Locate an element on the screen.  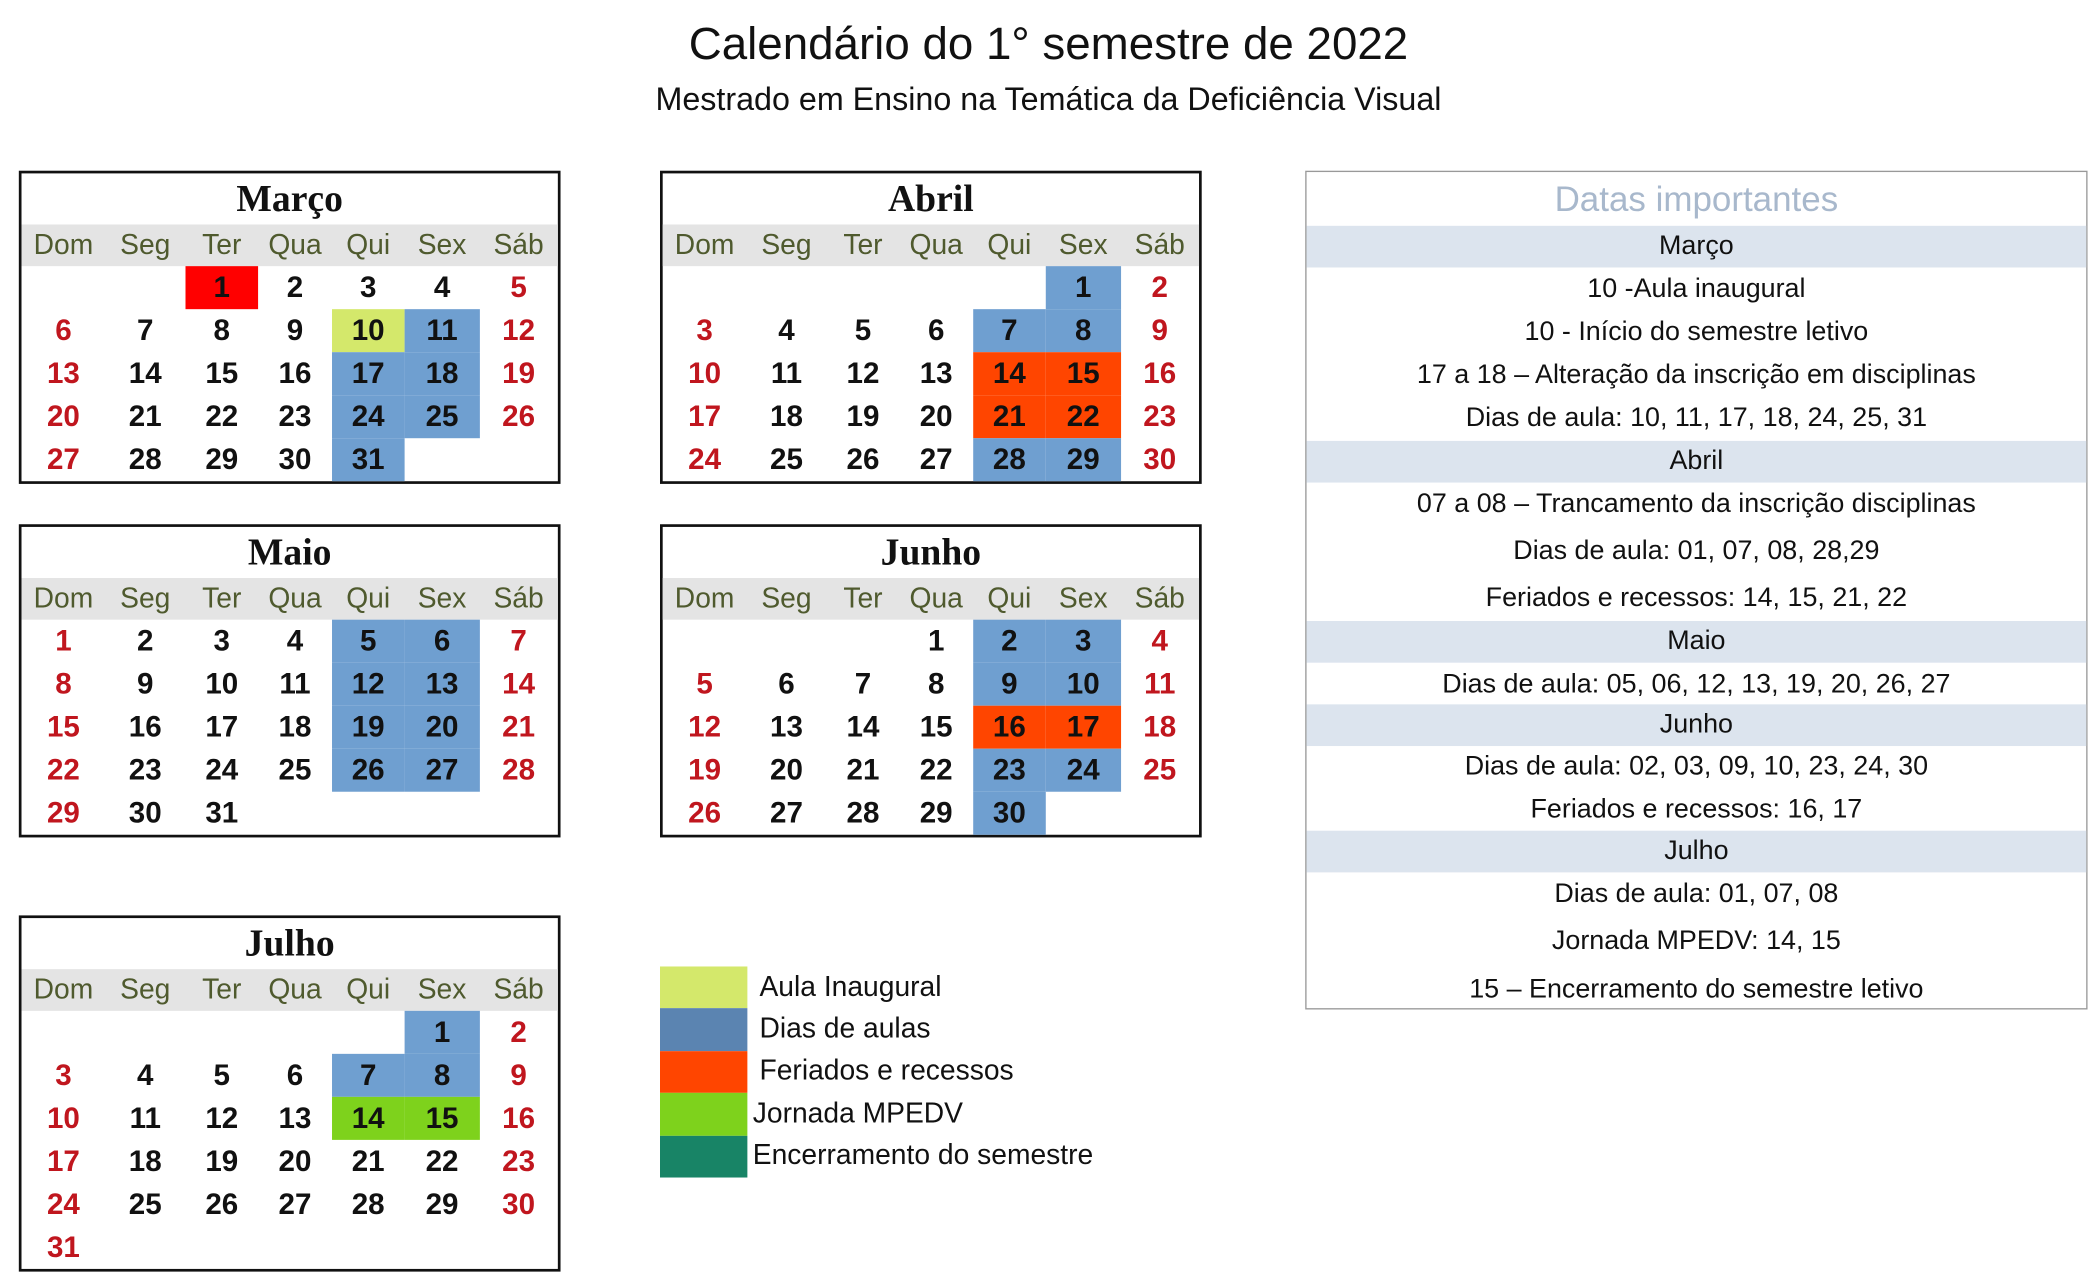
week-row: 19 20 21 22 23 24 25 is located at coordinates (931, 770).